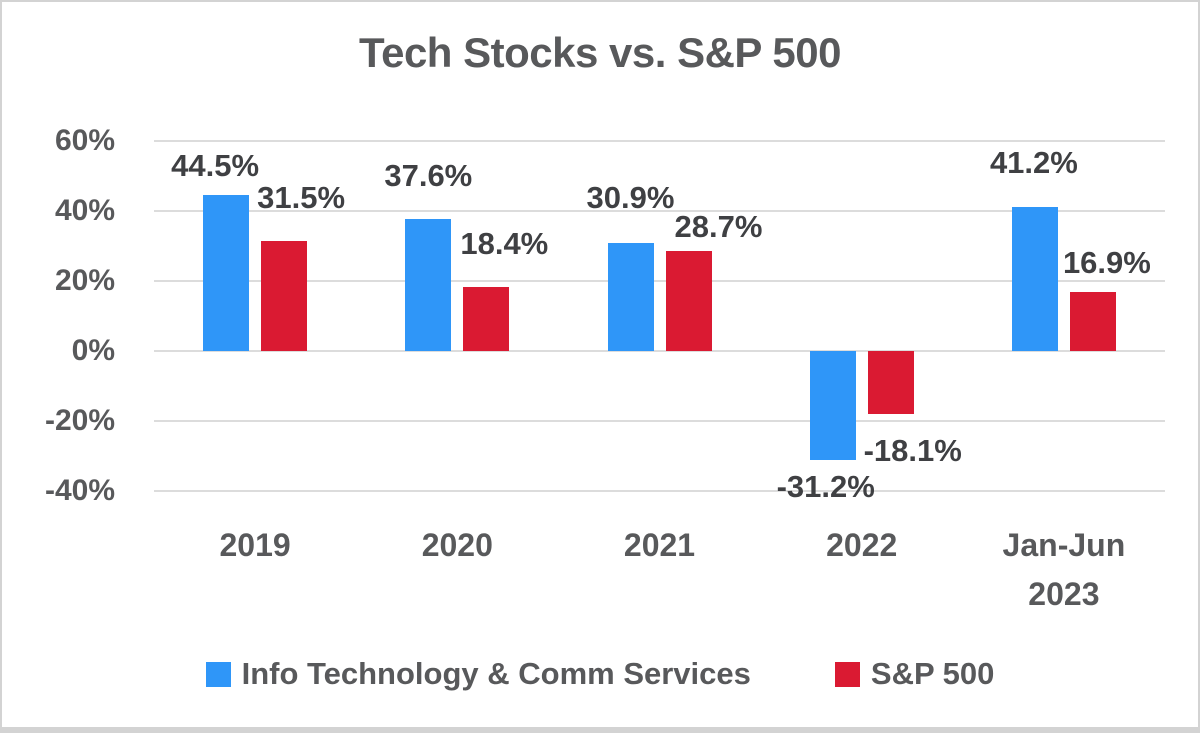 The image size is (1200, 733). I want to click on bar-value-label: -18.1%, so click(912, 451).